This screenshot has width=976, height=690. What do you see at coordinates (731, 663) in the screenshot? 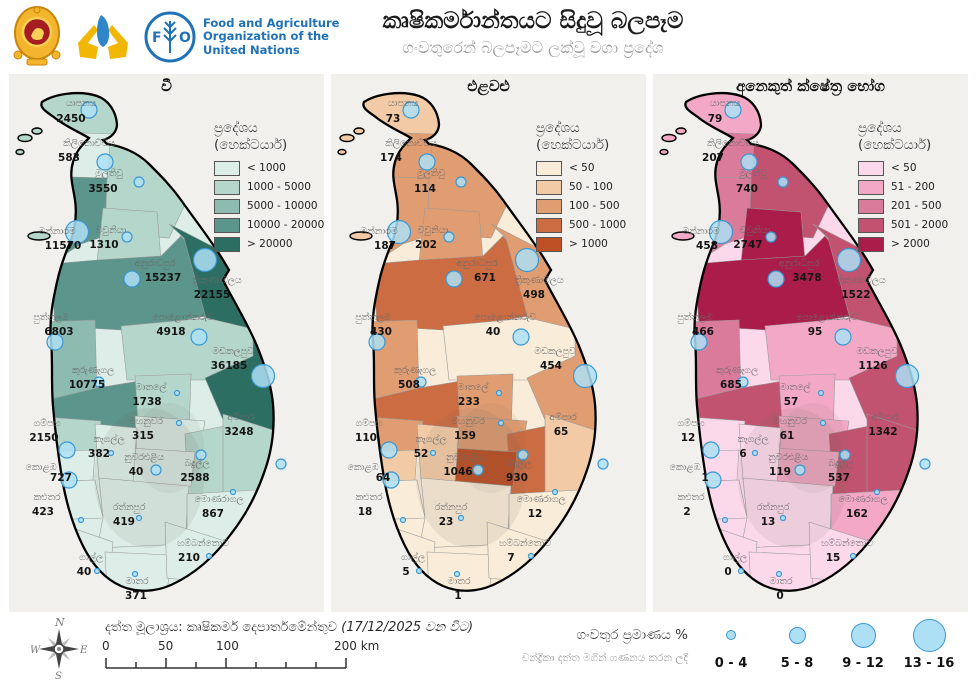
I see `flood-size-label-0: 0 - 4` at bounding box center [731, 663].